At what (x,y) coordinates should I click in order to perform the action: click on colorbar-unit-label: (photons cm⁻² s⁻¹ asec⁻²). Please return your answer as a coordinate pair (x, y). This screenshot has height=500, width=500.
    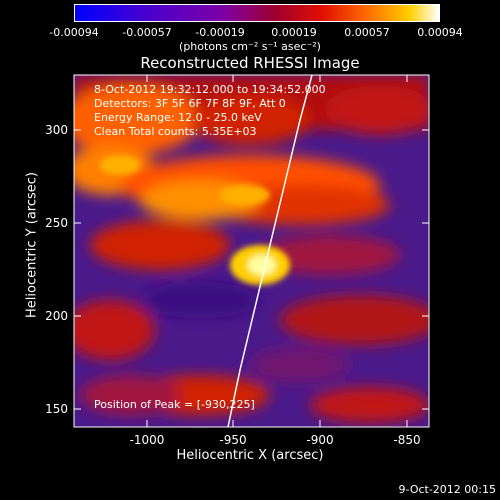
    Looking at the image, I should click on (250, 46).